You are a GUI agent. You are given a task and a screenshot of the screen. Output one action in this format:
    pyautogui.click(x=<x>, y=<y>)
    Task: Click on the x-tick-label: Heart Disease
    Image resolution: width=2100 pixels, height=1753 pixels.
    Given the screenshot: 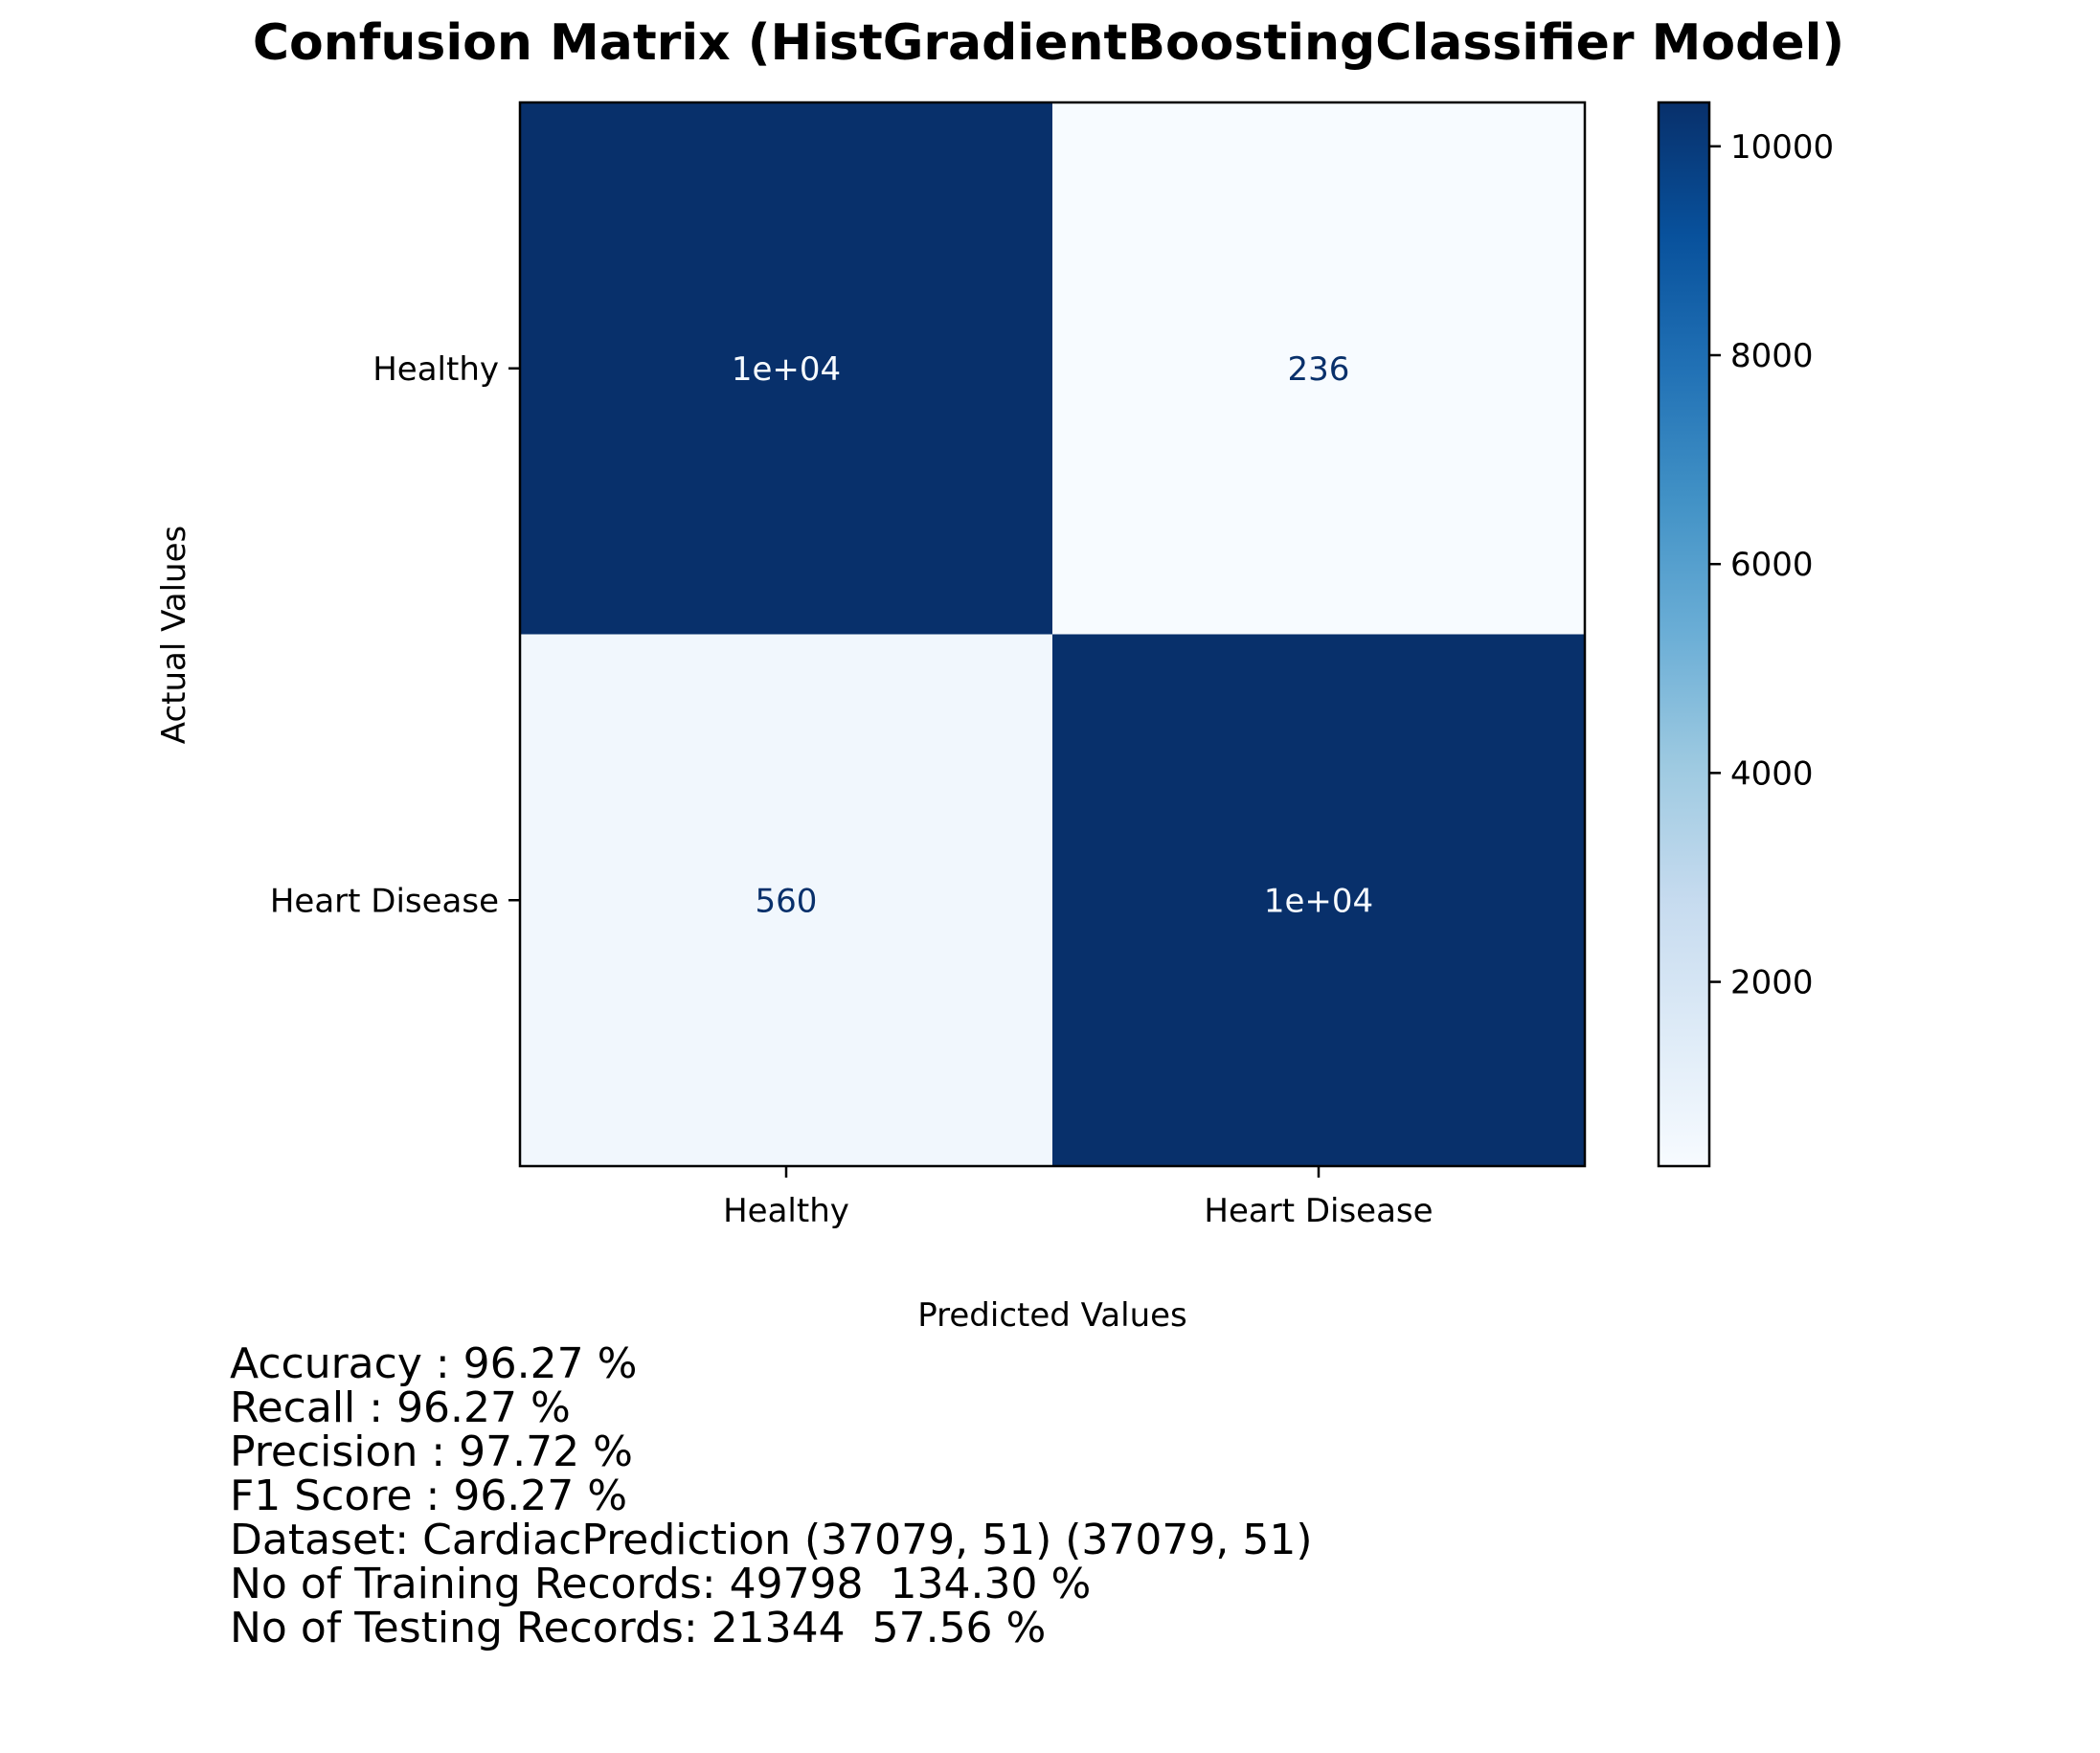 What is the action you would take?
    pyautogui.click(x=1318, y=1211)
    